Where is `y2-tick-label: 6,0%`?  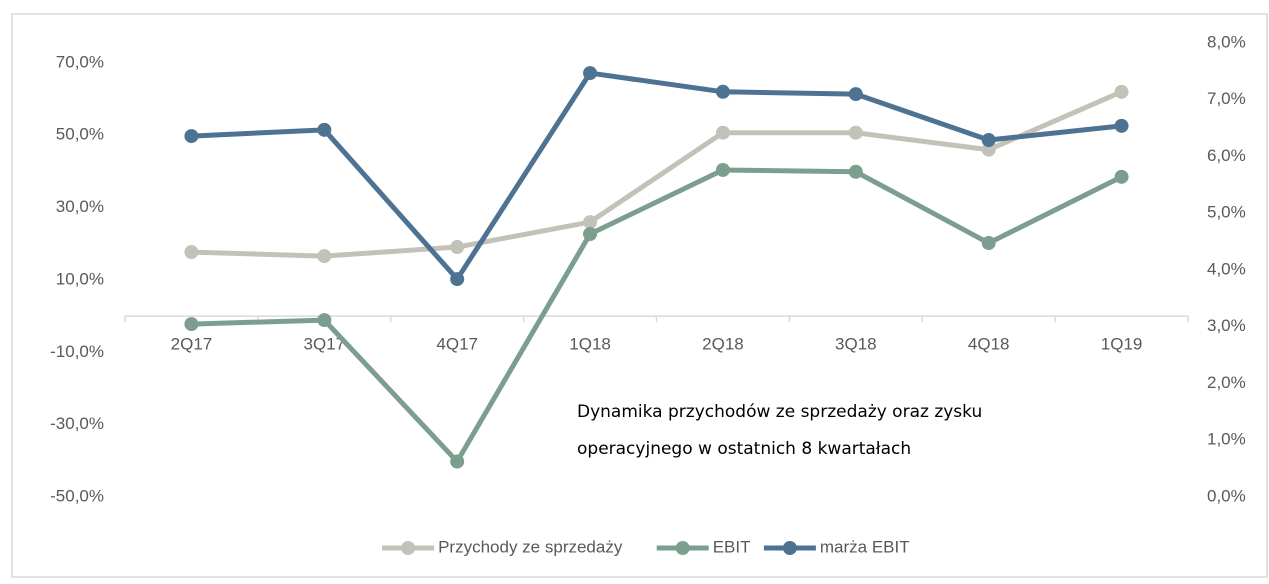
y2-tick-label: 6,0% is located at coordinates (1226, 155).